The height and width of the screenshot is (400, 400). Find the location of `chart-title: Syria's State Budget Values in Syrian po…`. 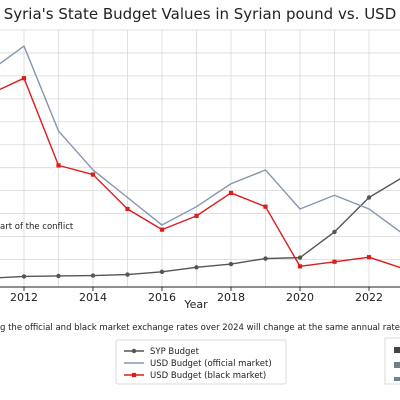

chart-title: Syria's State Budget Values in Syrian po… is located at coordinates (200, 14).